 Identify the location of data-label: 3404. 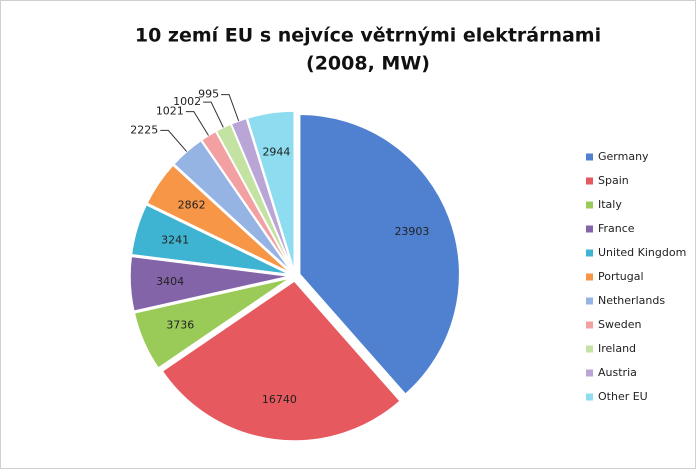
(170, 281).